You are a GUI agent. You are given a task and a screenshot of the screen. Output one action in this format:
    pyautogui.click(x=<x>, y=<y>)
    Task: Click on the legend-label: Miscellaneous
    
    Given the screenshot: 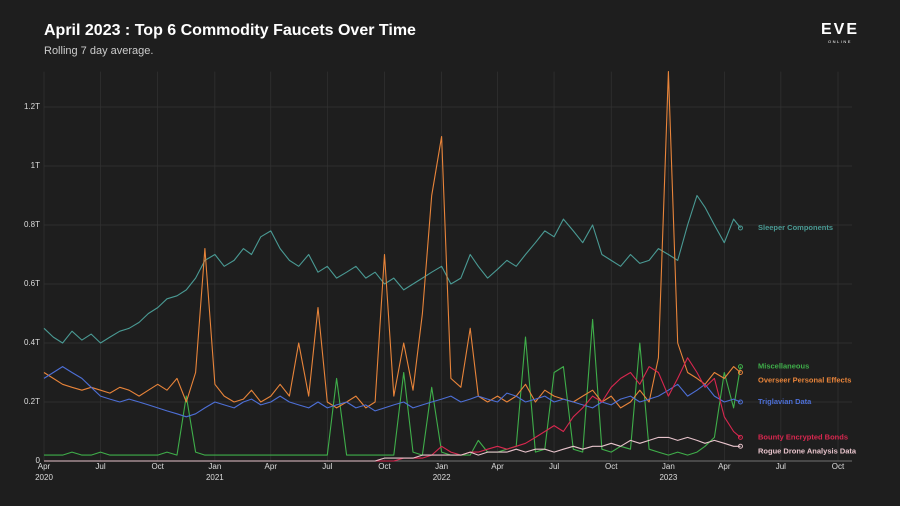 What is the action you would take?
    pyautogui.click(x=783, y=366)
    